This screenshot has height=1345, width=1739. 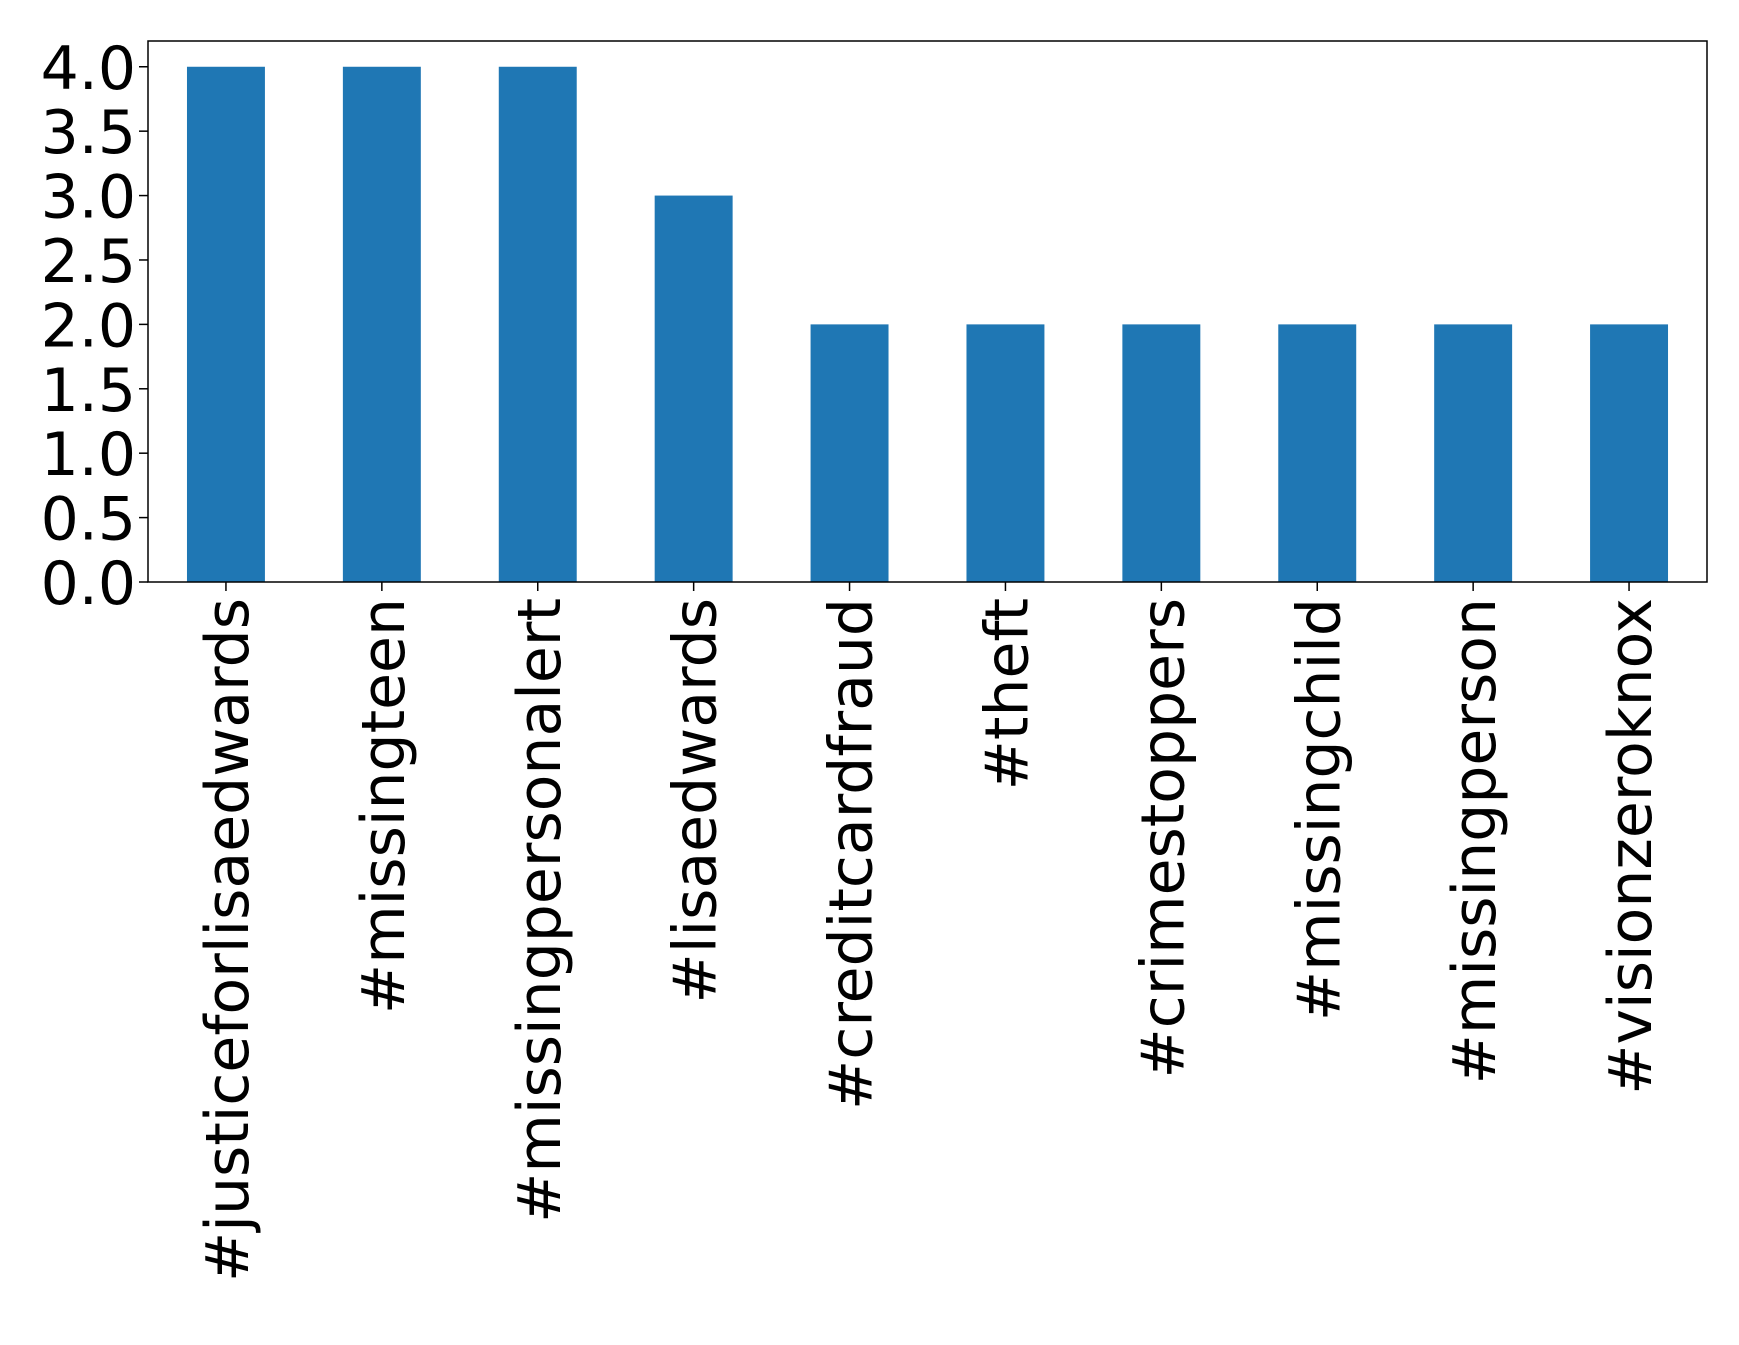 I want to click on x-tick-label: #justiceforlisaedwards, so click(x=228, y=940).